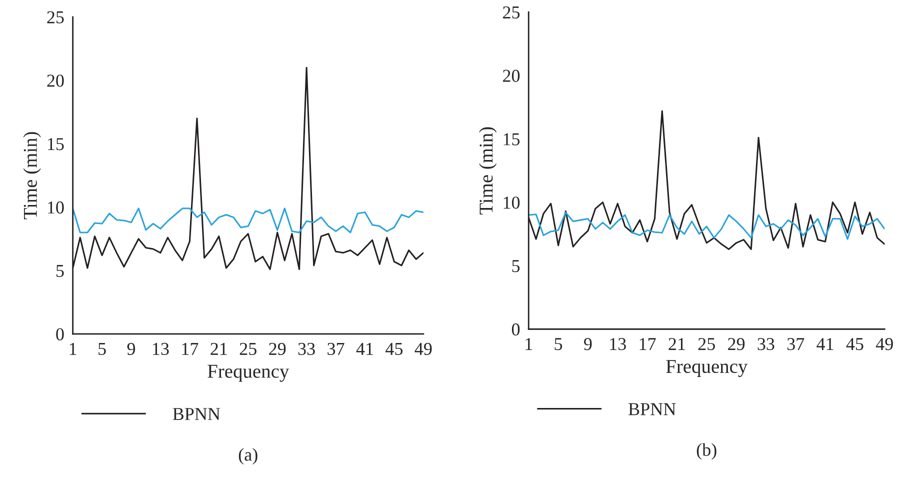  I want to click on text: (a), so click(248, 456).